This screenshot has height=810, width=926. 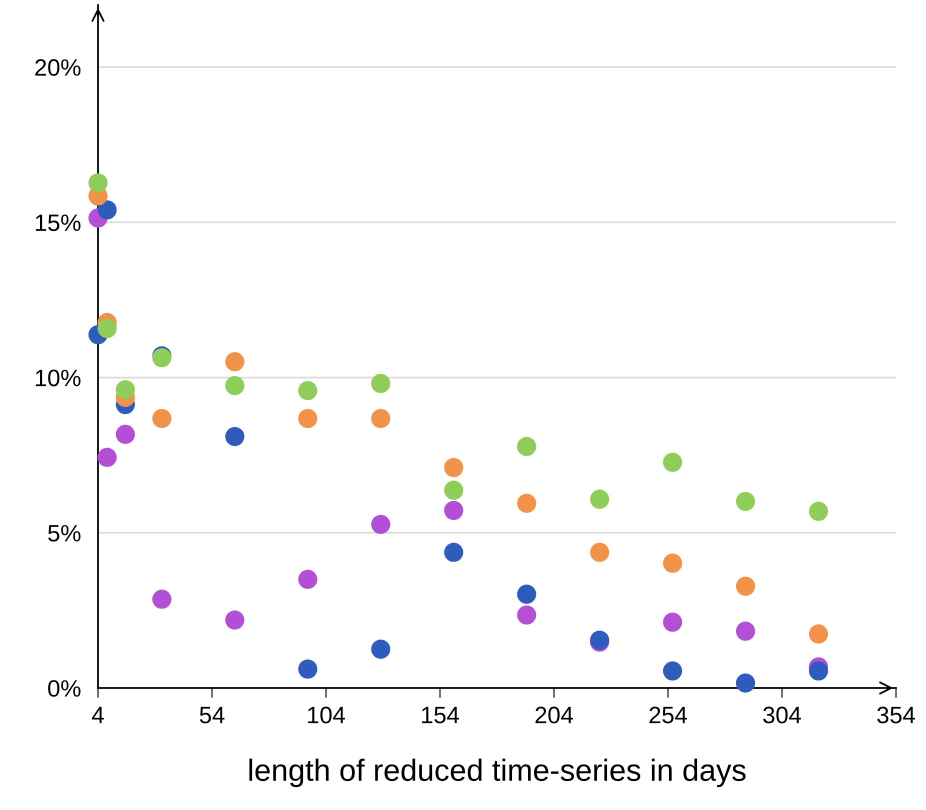 I want to click on y-tick-label: 0%, so click(x=64, y=688).